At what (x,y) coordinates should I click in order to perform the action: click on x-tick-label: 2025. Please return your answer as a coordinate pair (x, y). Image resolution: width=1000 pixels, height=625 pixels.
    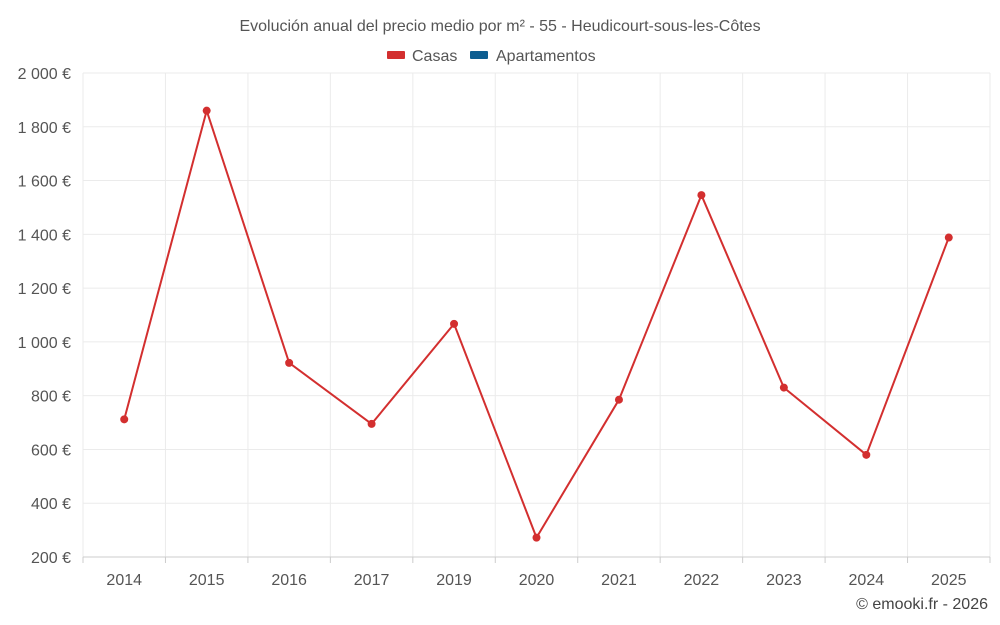
    Looking at the image, I should click on (949, 580).